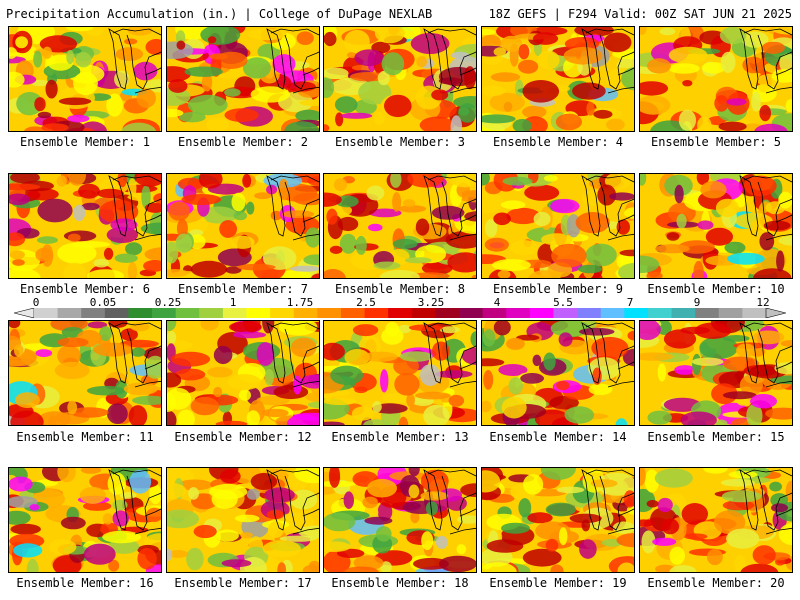 The width and height of the screenshot is (800, 600). What do you see at coordinates (243, 289) in the screenshot?
I see `ensemble-member-label: Ensemble Member: 7` at bounding box center [243, 289].